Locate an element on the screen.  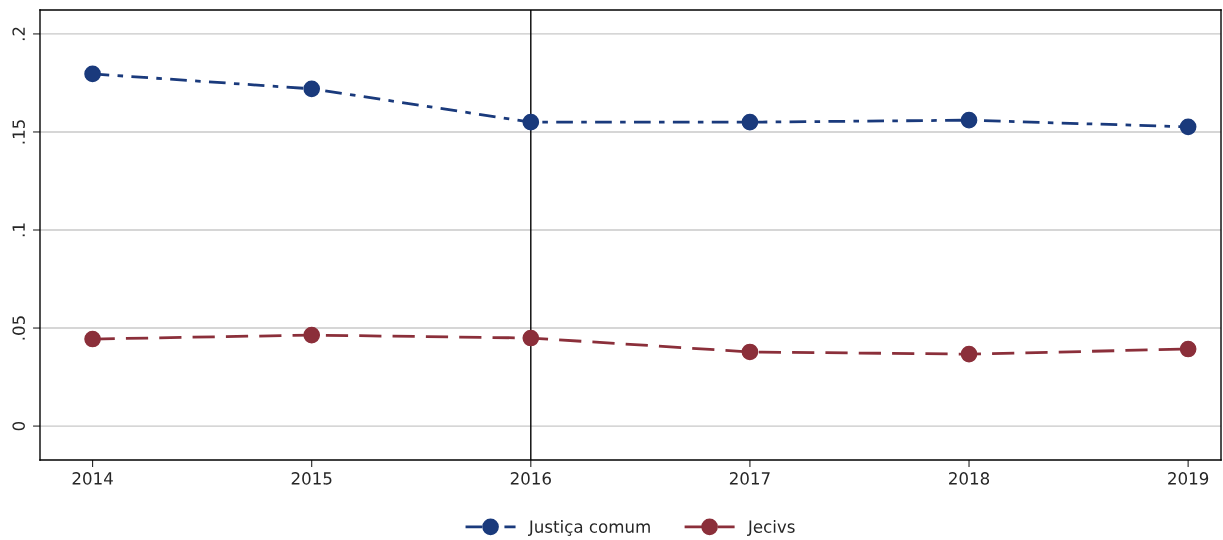
y-tick-label: .2 is located at coordinates (18, 34).